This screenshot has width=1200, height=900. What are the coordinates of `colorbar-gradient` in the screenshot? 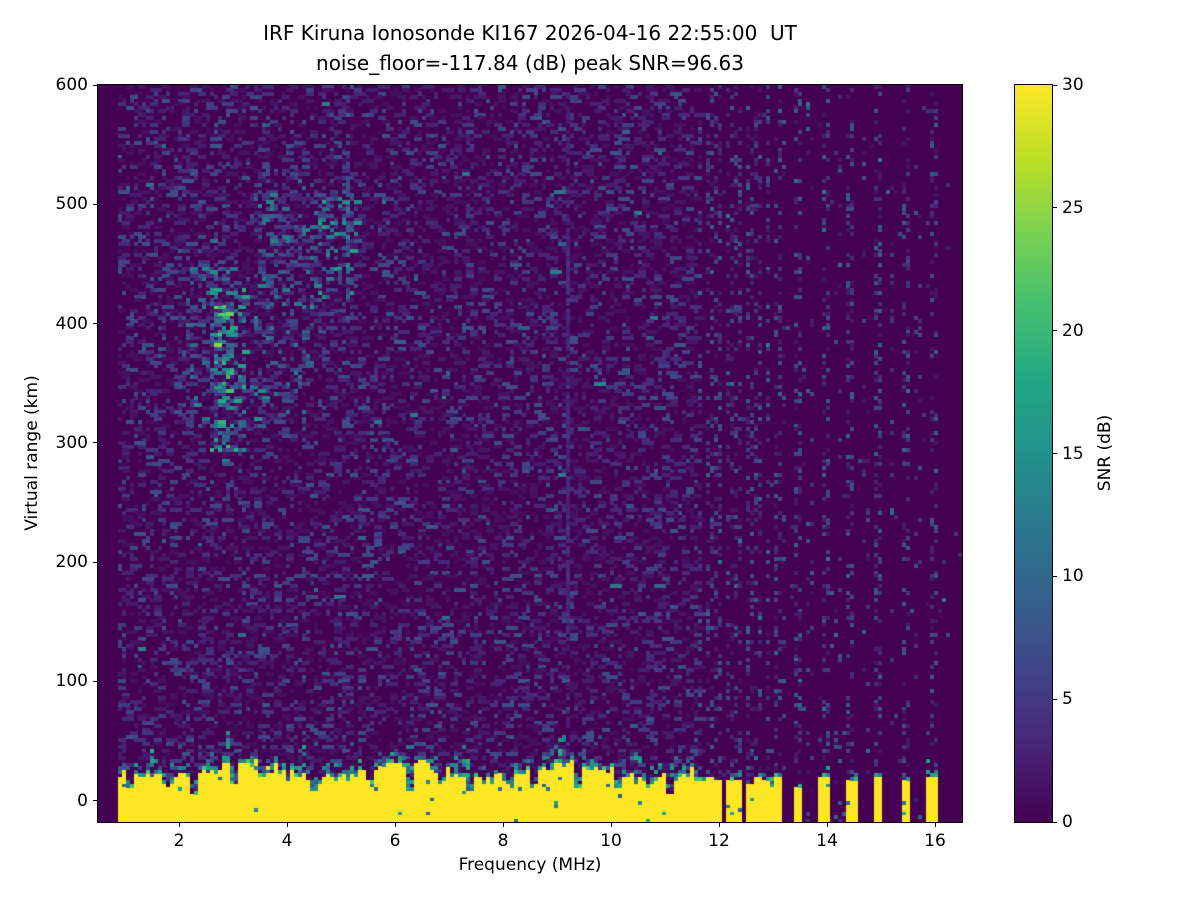 It's located at (1033, 453).